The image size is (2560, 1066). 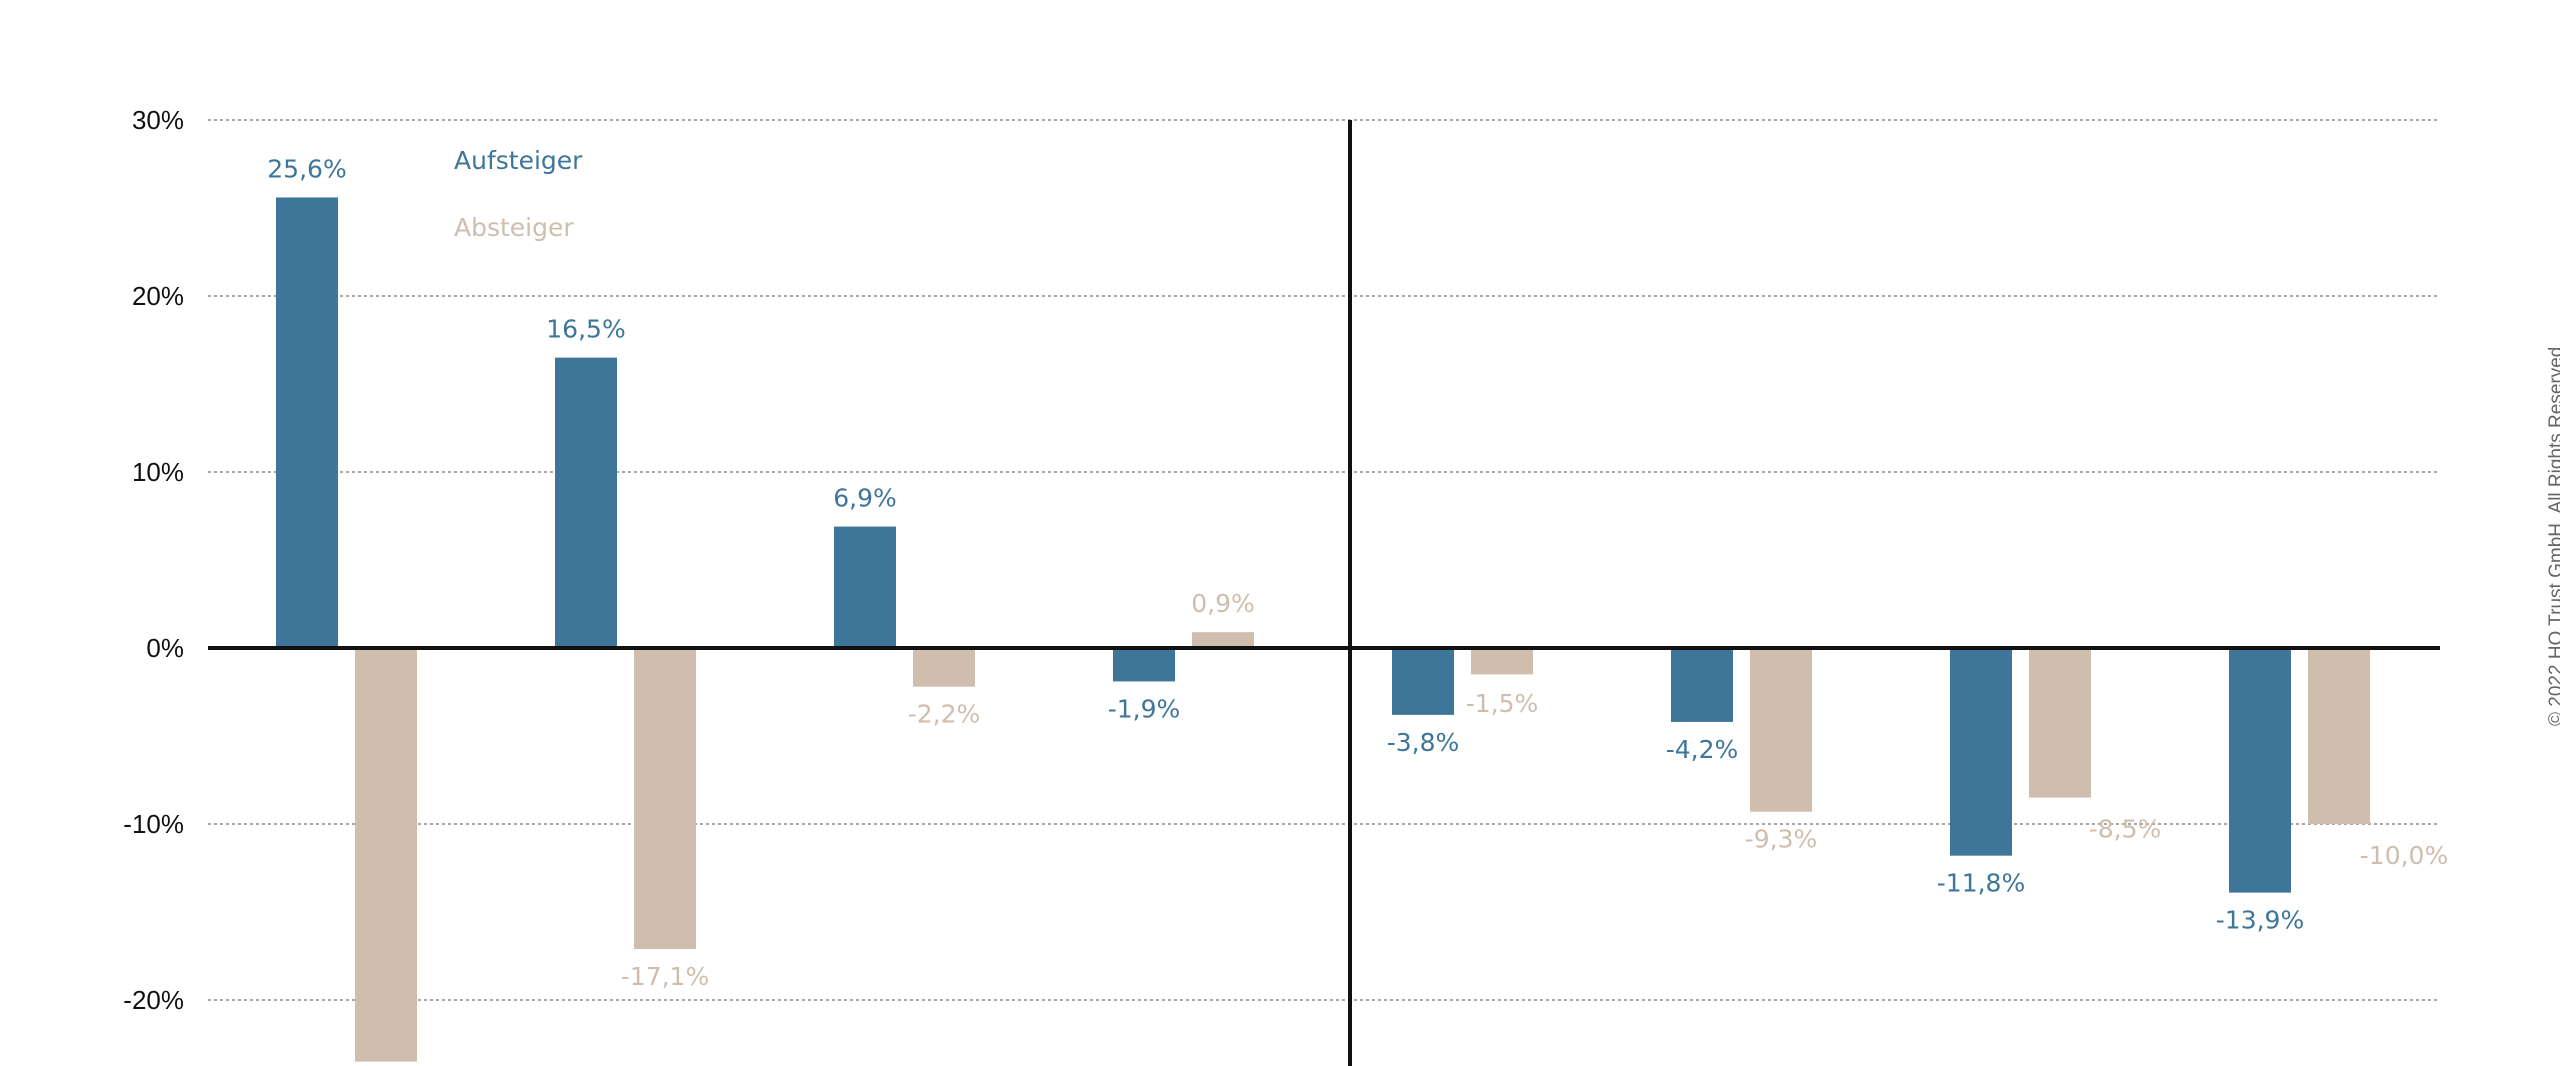 I want to click on legend: Aufsteiger Absteiger, so click(x=518, y=194).